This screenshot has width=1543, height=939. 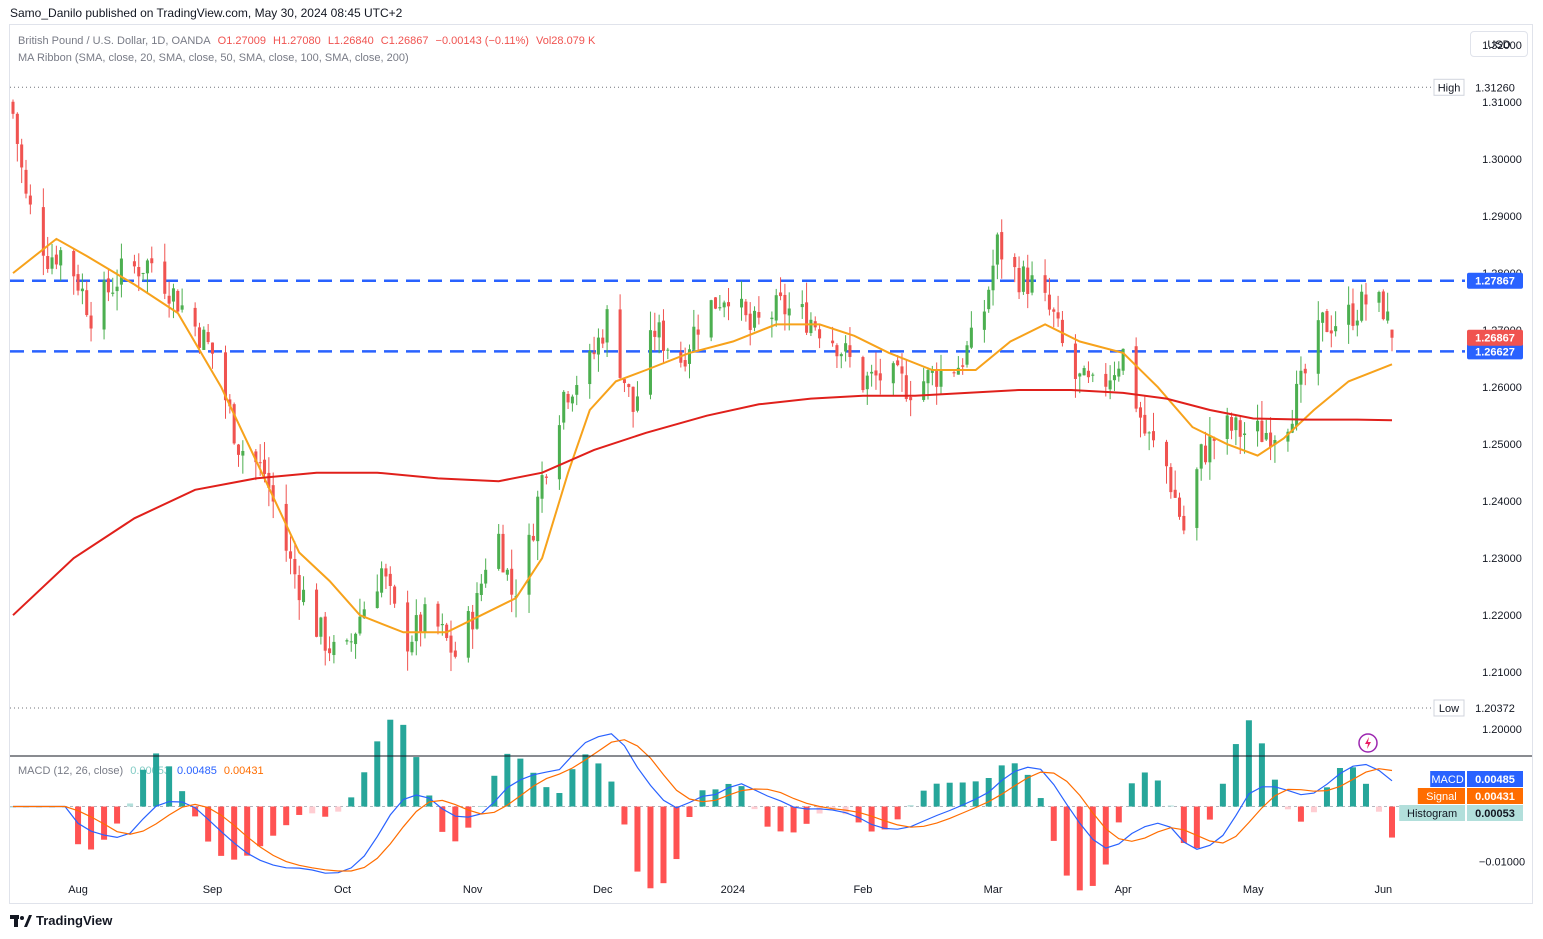 I want to click on macd-signal-value: 0.00431, so click(x=243, y=771).